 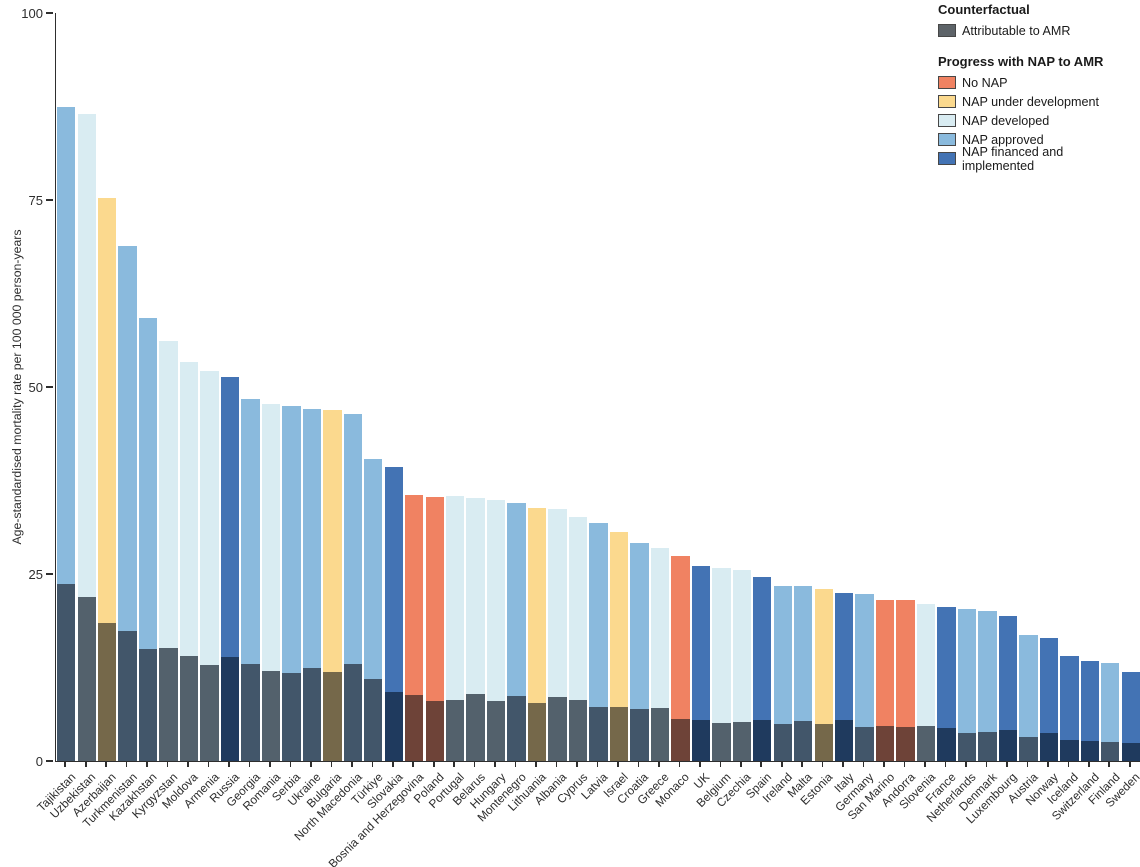 I want to click on x-tick-uk, so click(x=700, y=764).